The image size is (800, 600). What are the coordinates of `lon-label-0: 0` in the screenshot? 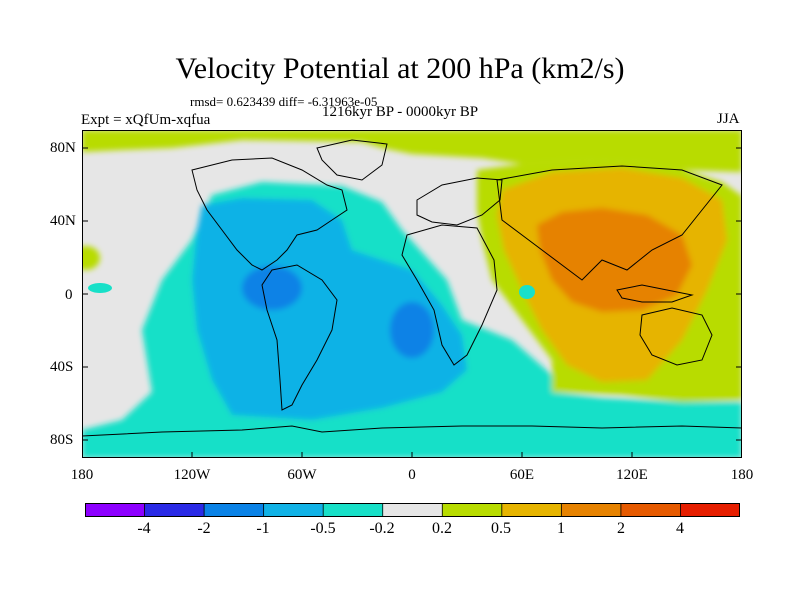 It's located at (412, 475).